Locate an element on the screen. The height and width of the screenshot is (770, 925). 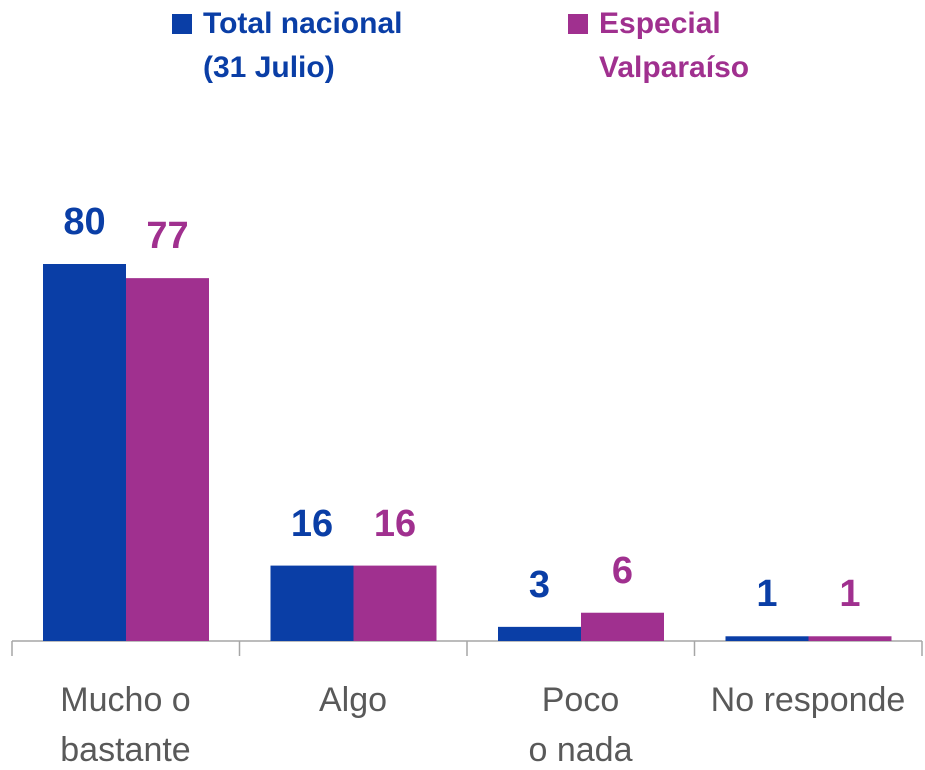
legend-label: Especial Valparaíso is located at coordinates (674, 45).